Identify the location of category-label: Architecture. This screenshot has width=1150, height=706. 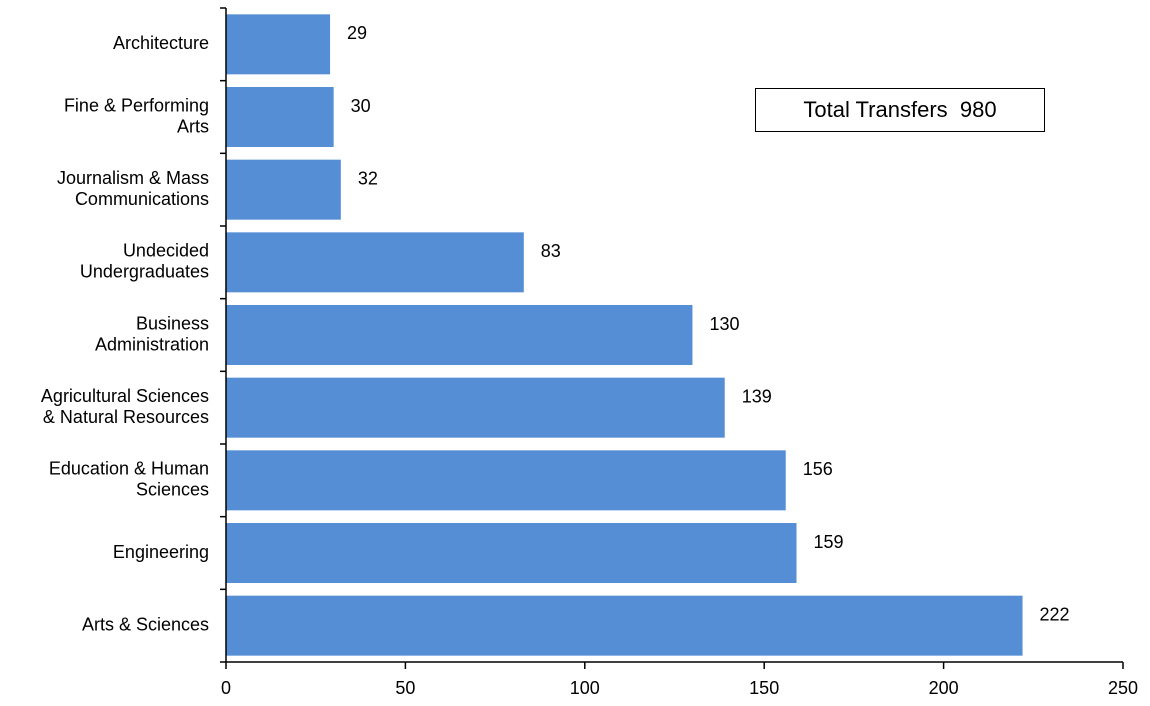
(161, 43).